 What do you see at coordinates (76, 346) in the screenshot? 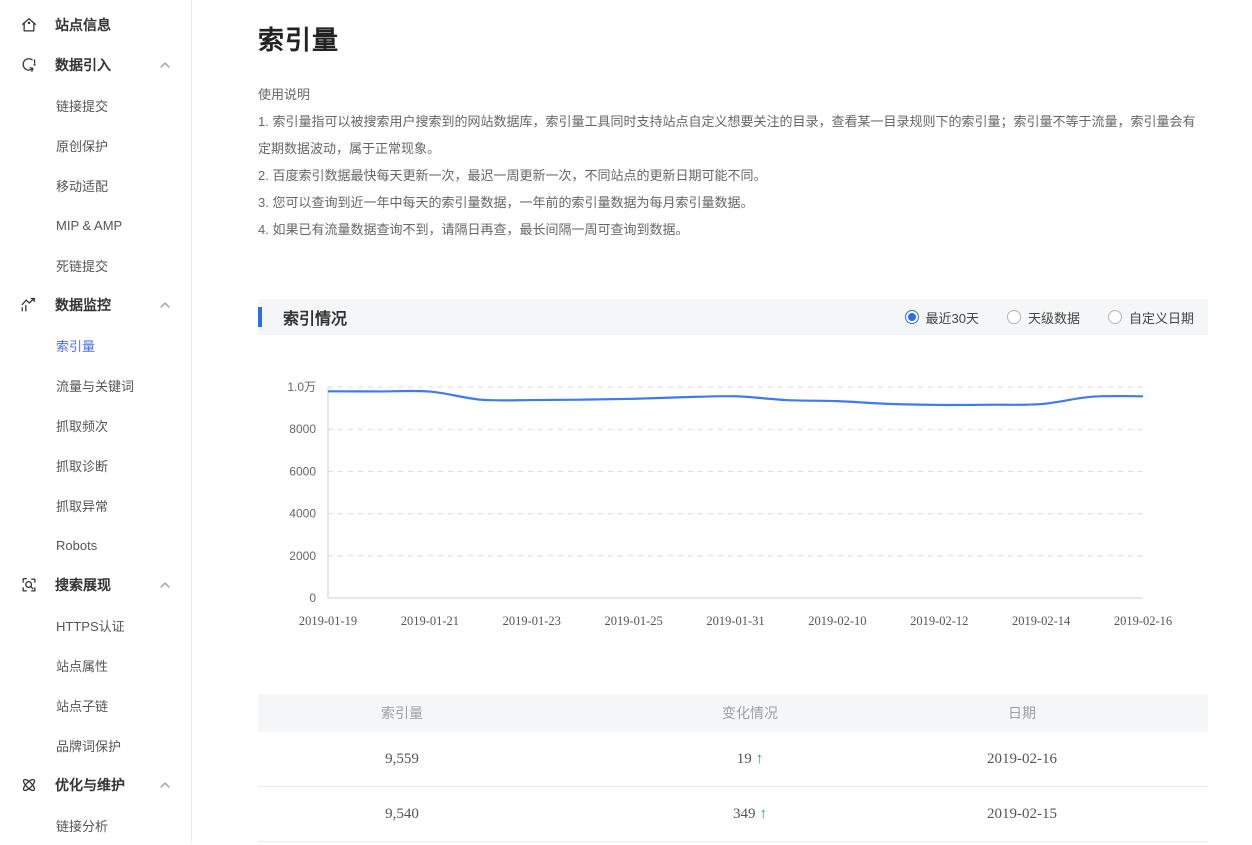
I see `sidebar-item-label: 索引量` at bounding box center [76, 346].